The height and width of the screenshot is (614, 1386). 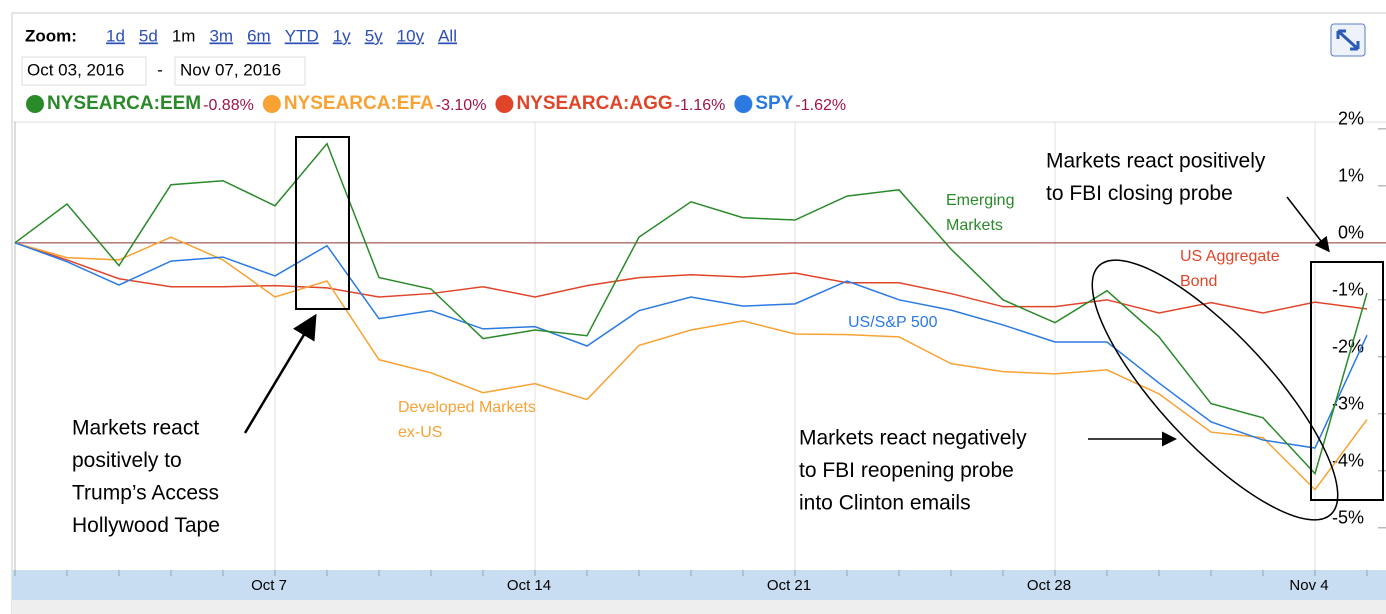 What do you see at coordinates (913, 438) in the screenshot?
I see `annotation: Markets react negatively` at bounding box center [913, 438].